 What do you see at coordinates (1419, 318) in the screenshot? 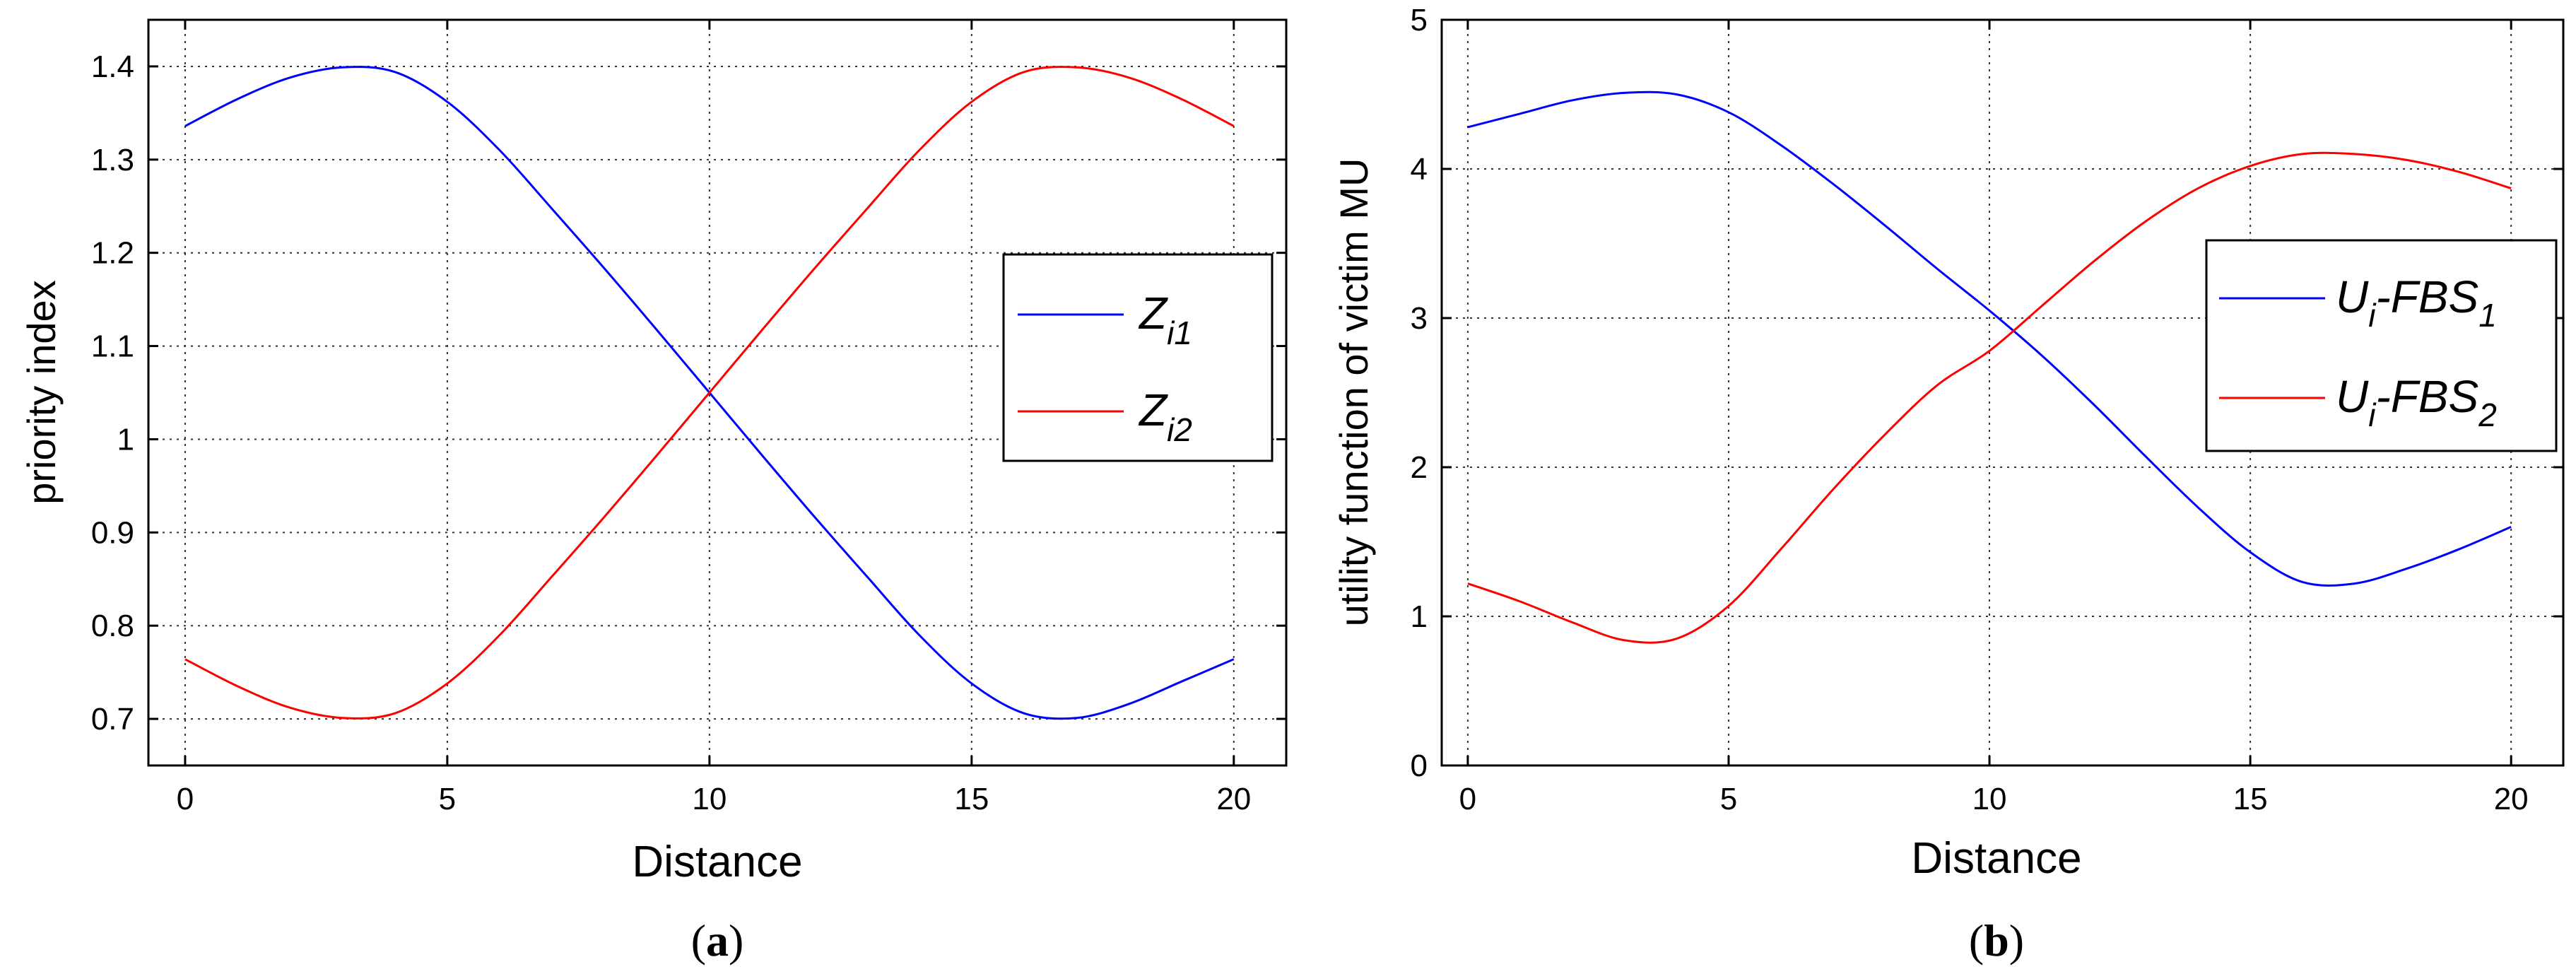
I see `chart-b-y-tick-label: 3` at bounding box center [1419, 318].